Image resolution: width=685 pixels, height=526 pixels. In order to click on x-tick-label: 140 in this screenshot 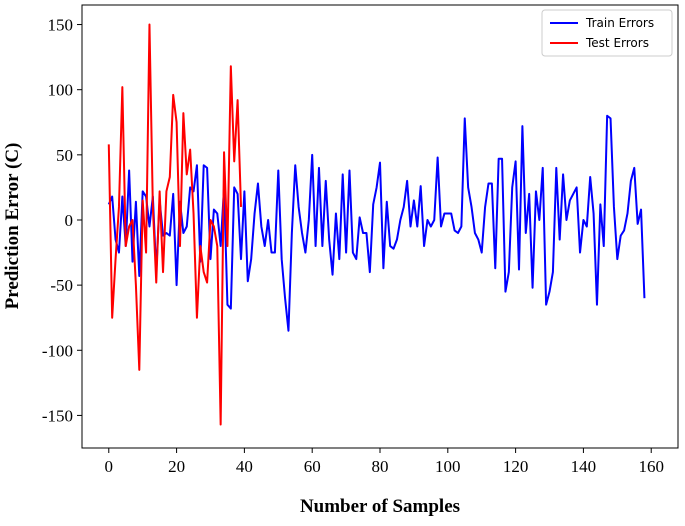, I will do `click(584, 466)`.